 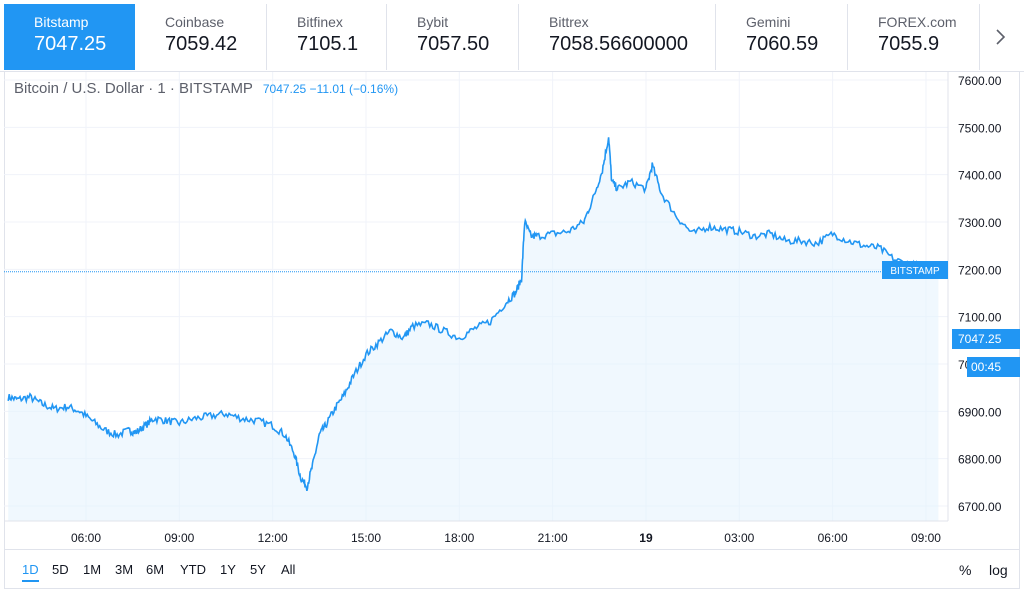 What do you see at coordinates (453, 44) in the screenshot?
I see `exchange-price: 7057.50` at bounding box center [453, 44].